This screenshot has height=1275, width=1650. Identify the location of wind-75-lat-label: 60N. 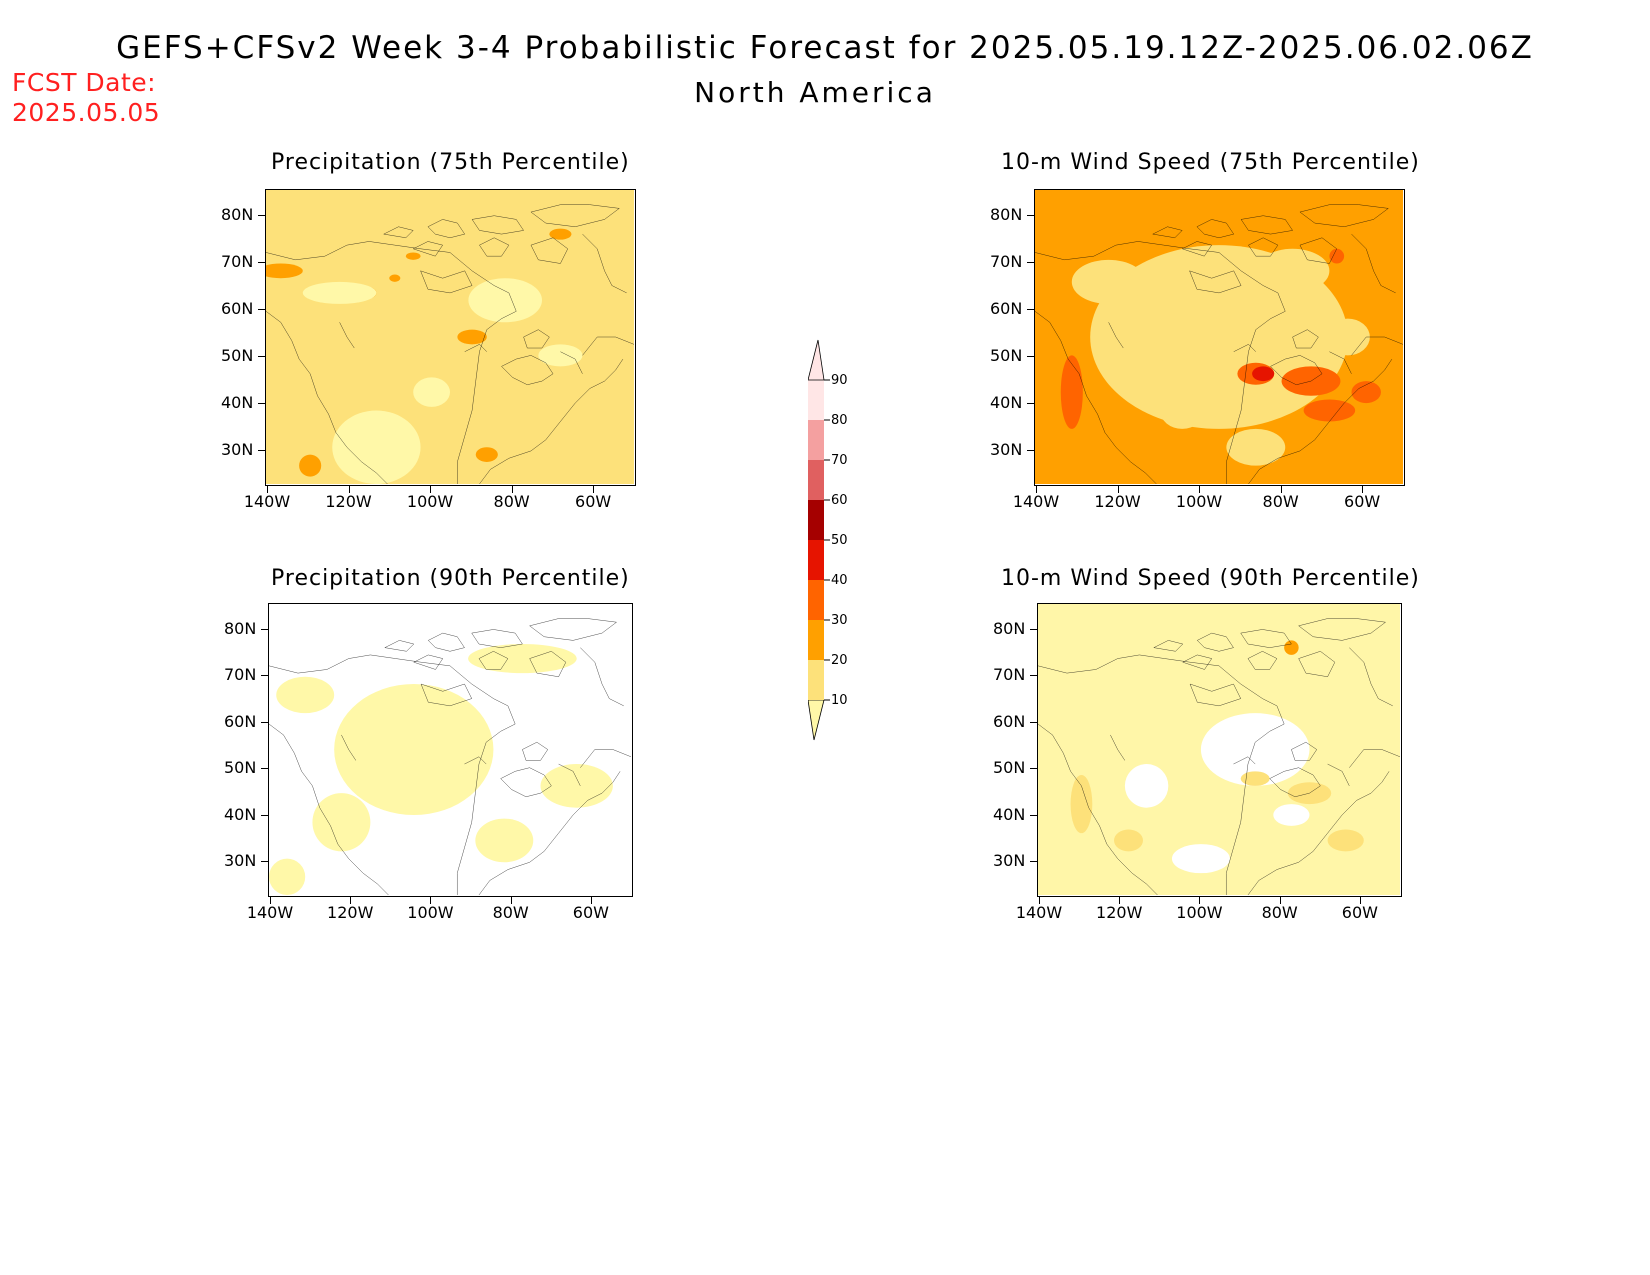
(1006, 308).